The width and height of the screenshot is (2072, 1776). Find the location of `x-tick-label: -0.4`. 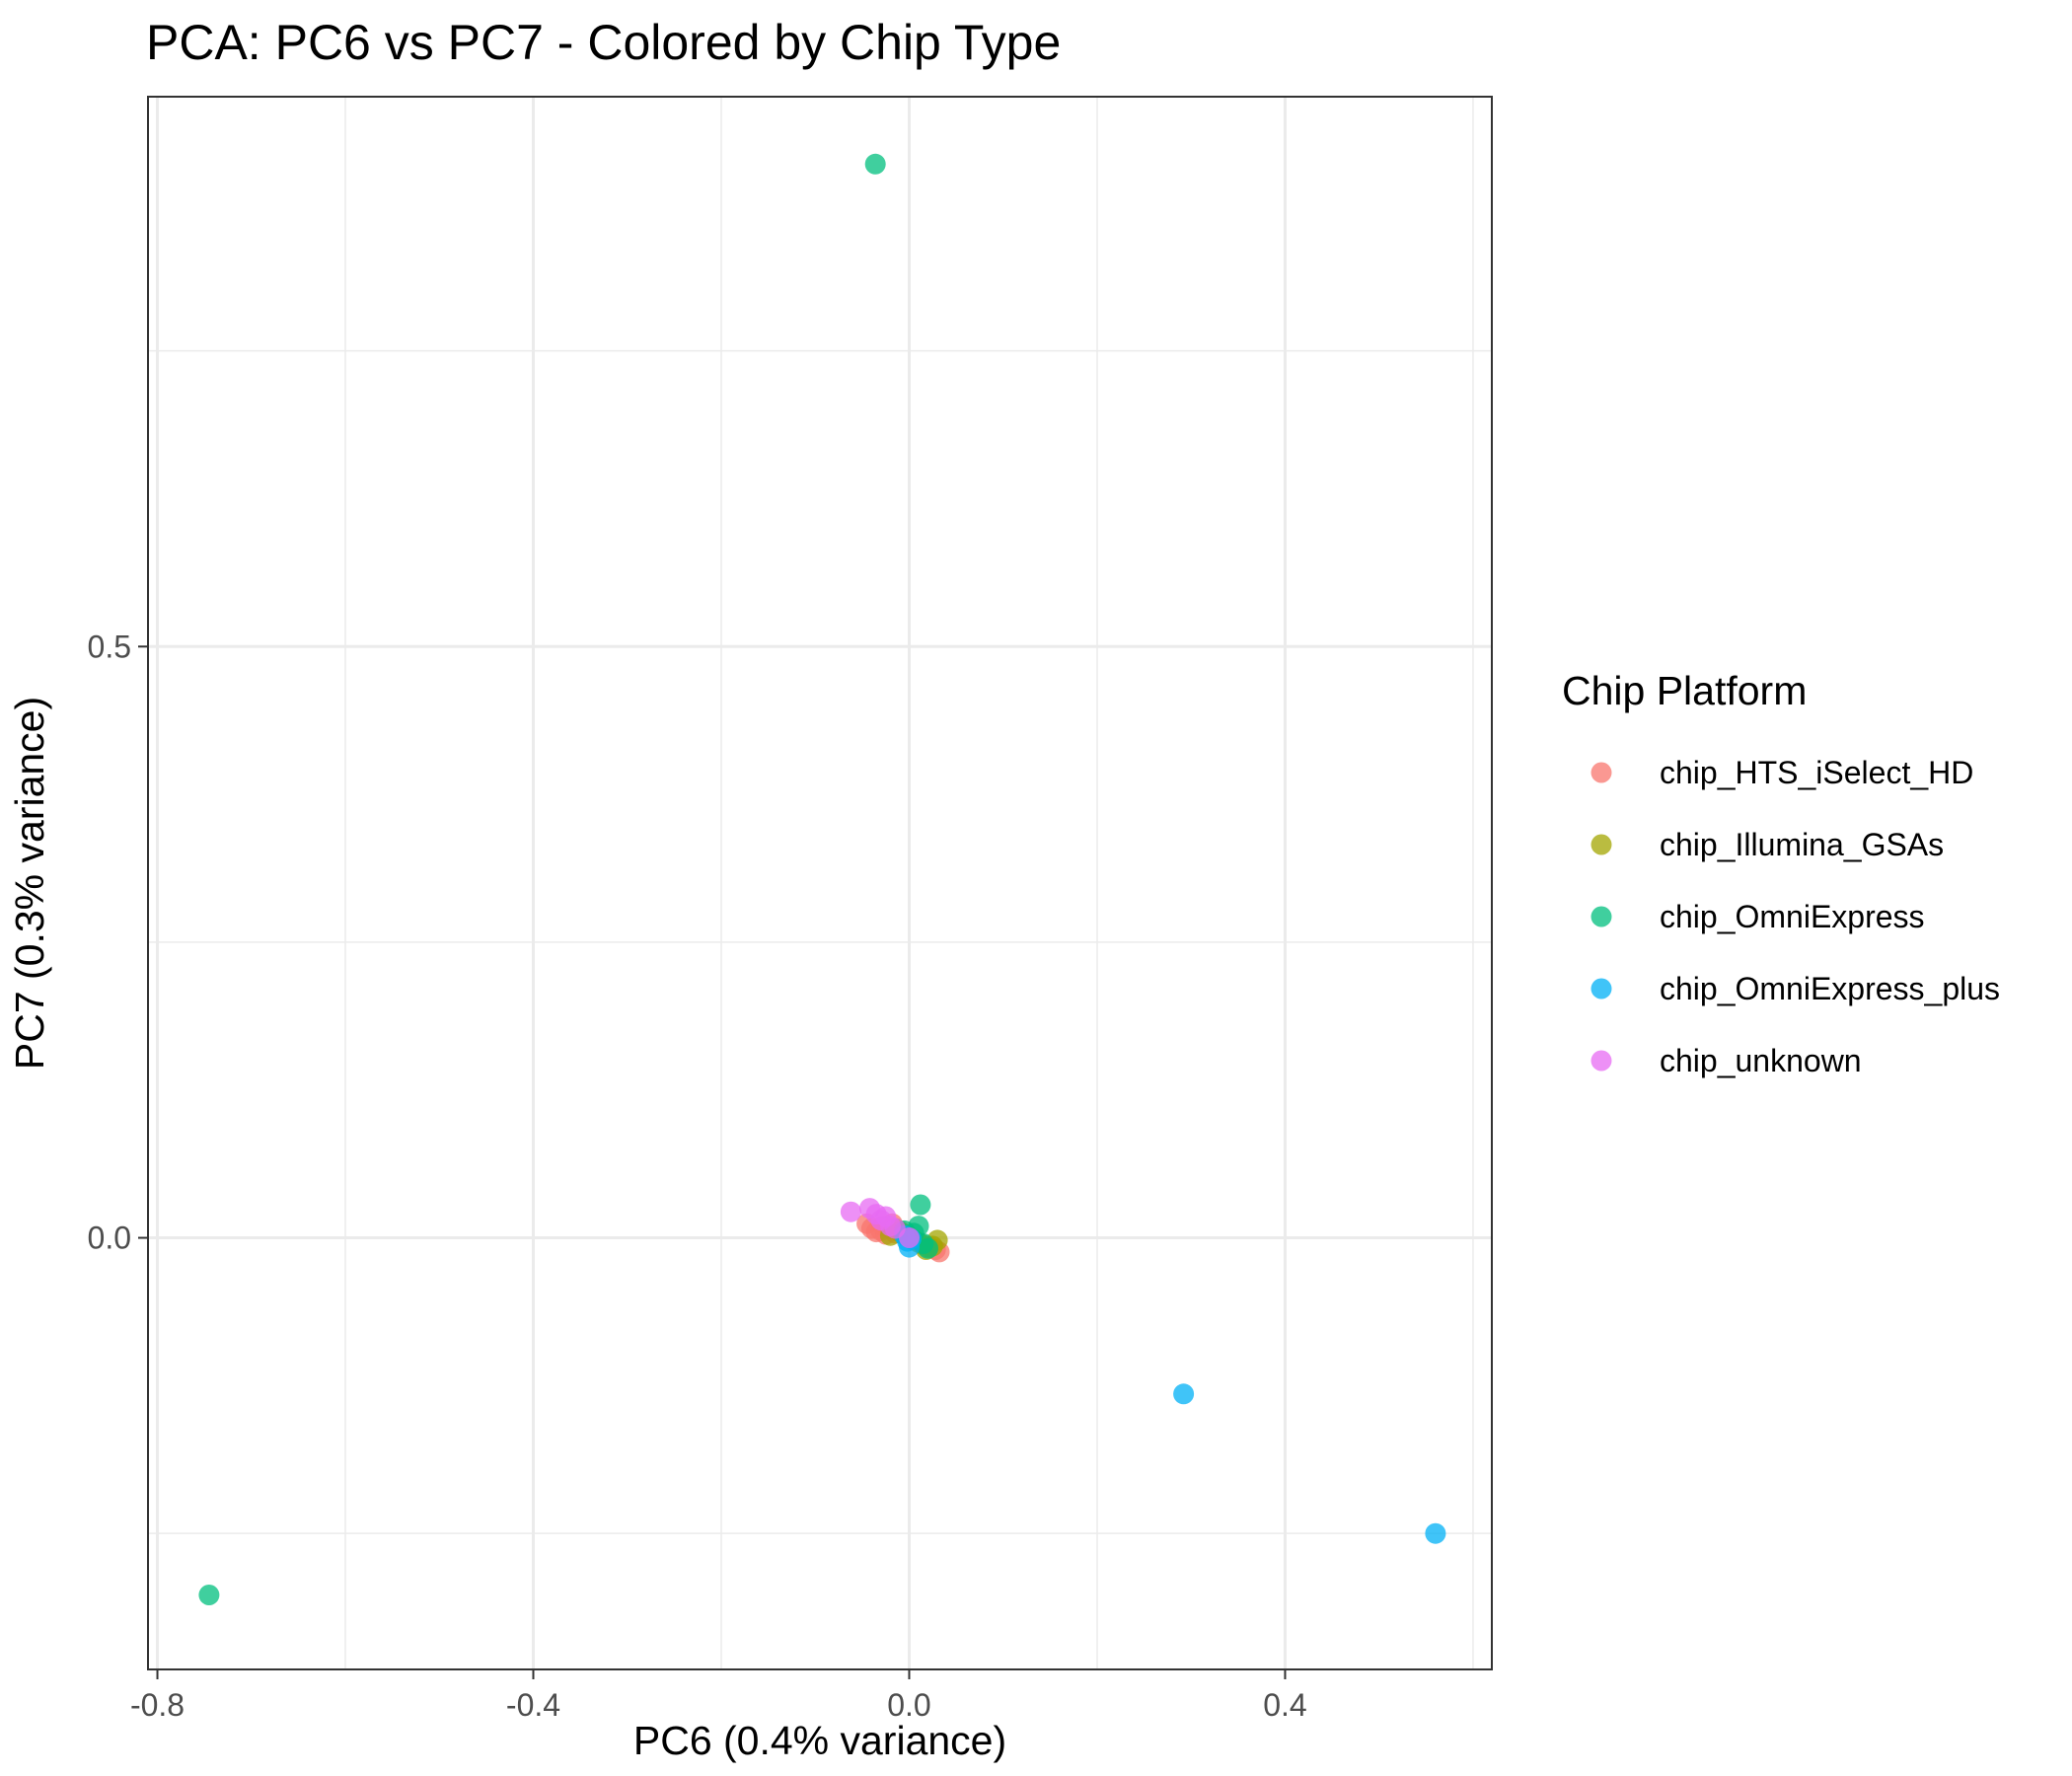

x-tick-label: -0.4 is located at coordinates (533, 1705).